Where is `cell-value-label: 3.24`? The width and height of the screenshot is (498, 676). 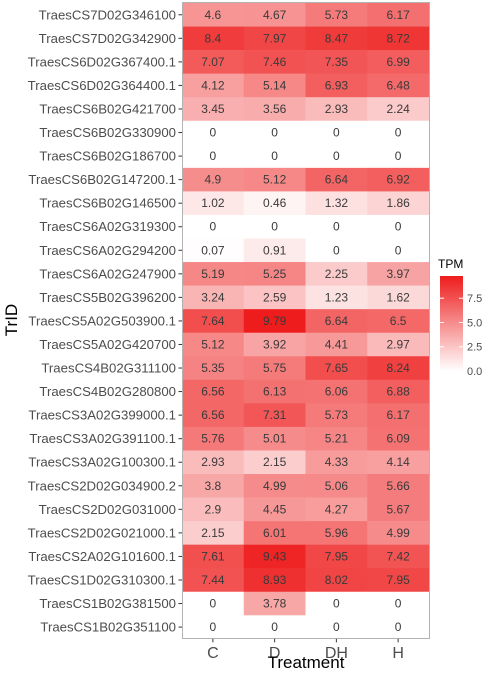
cell-value-label: 3.24 is located at coordinates (213, 297).